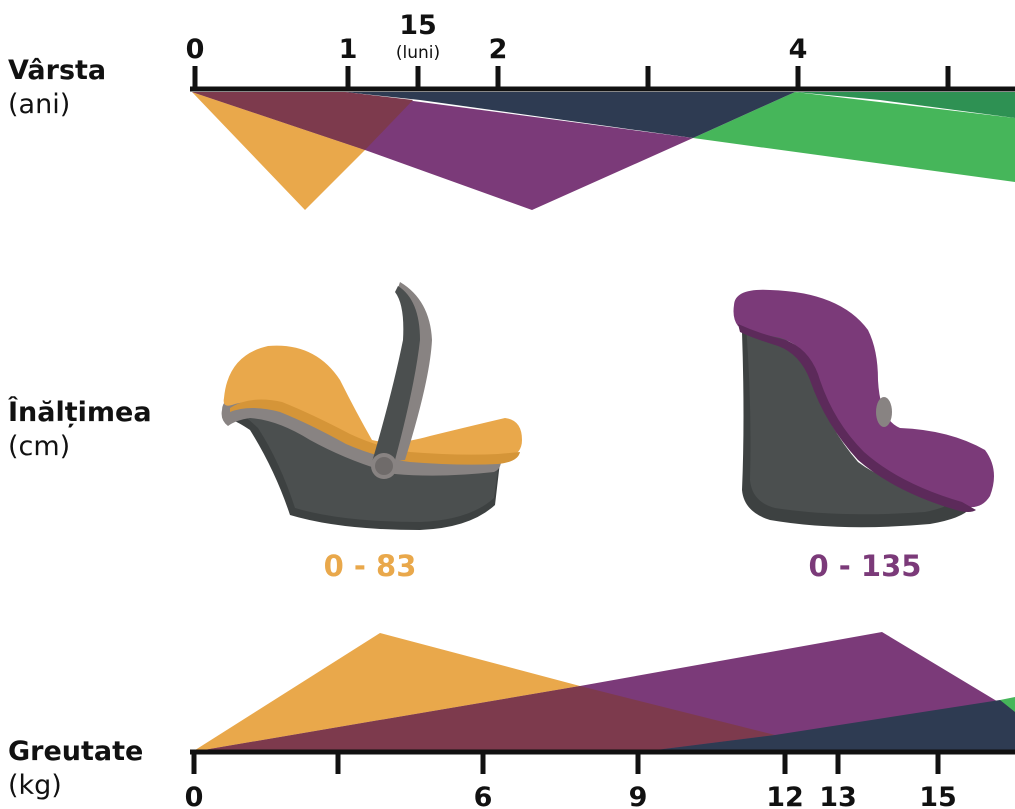  Describe the element at coordinates (418, 53) in the screenshot. I see `age-tick-sublabel: (luni)` at that location.